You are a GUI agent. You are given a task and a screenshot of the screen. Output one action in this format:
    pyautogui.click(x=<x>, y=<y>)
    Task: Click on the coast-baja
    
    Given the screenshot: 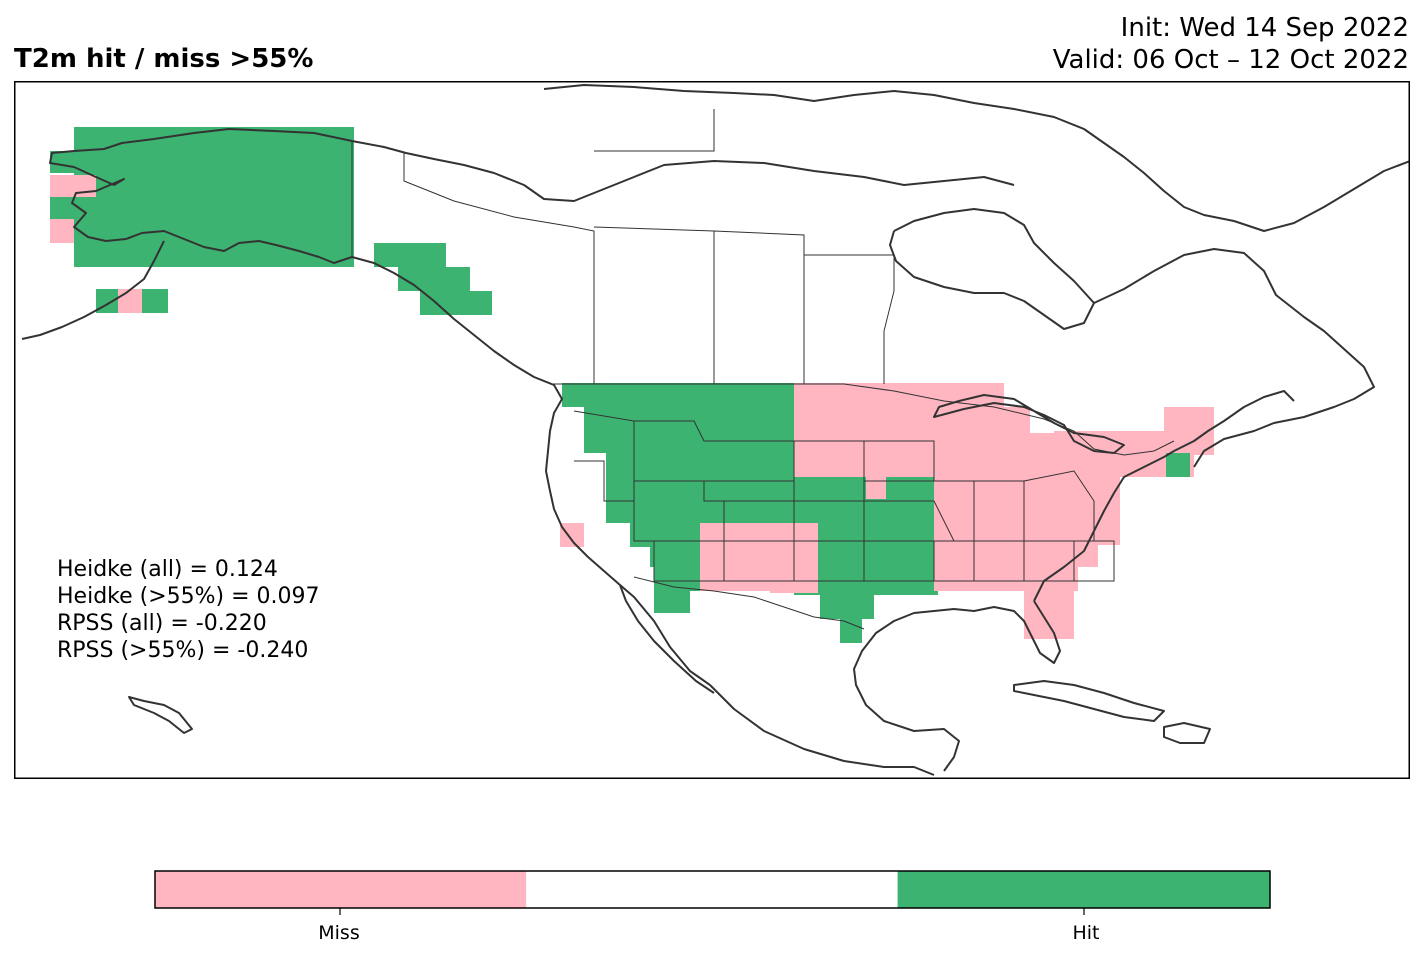 What is the action you would take?
    pyautogui.click(x=667, y=639)
    